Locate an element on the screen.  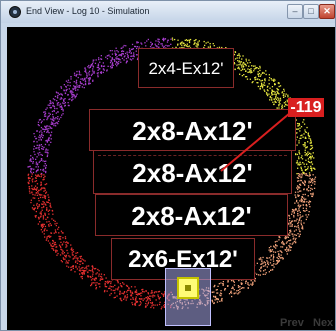
board-label-3: 2x8-Ax12' is located at coordinates (192, 172).